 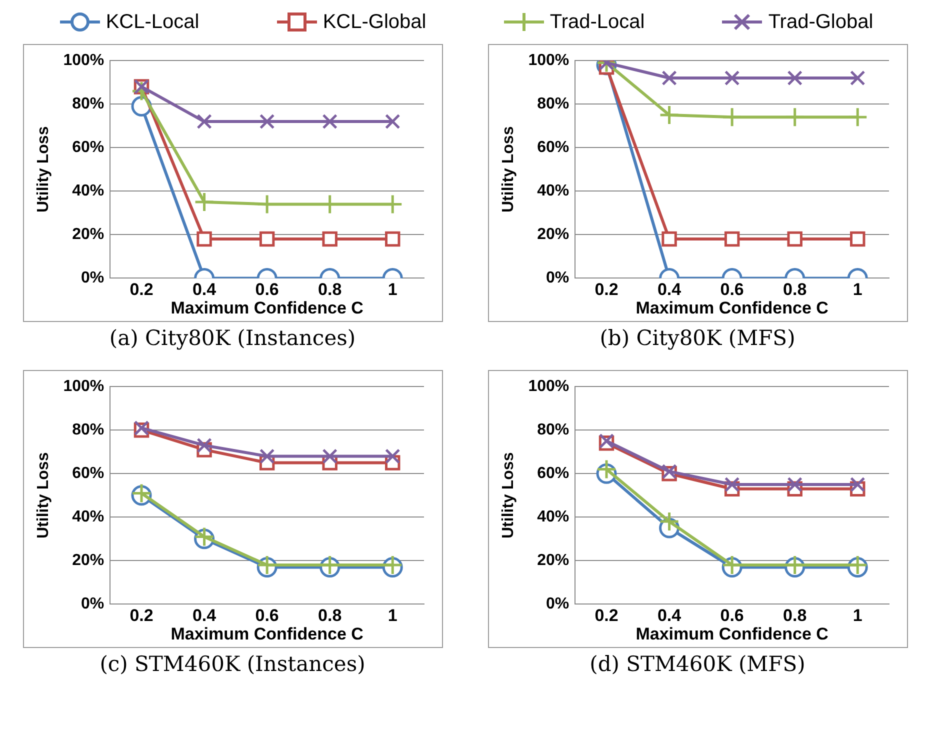 What do you see at coordinates (597, 22) in the screenshot?
I see `legend-label: Trad-Local` at bounding box center [597, 22].